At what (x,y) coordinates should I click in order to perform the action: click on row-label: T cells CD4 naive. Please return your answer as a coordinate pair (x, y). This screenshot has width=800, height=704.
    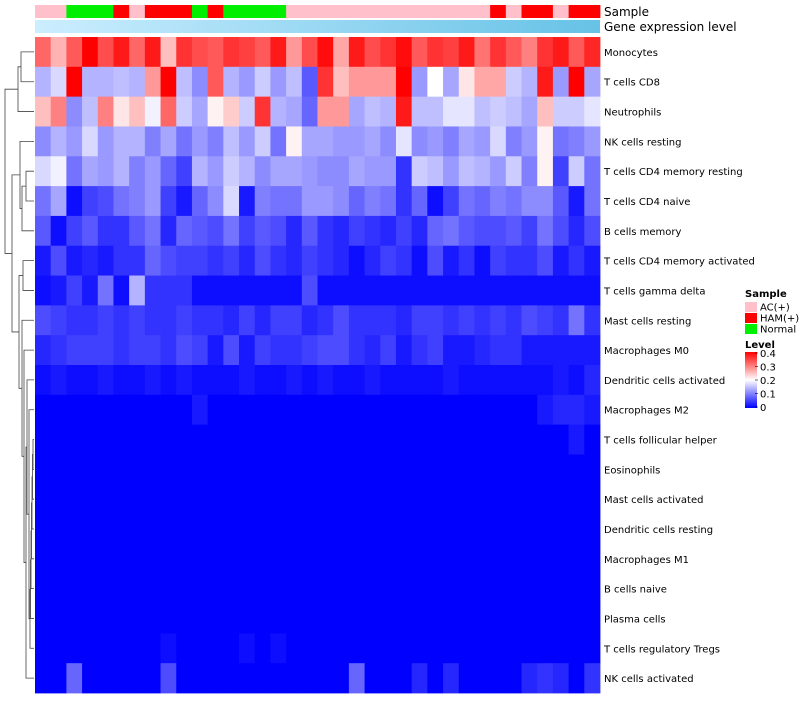
    Looking at the image, I should click on (646, 202).